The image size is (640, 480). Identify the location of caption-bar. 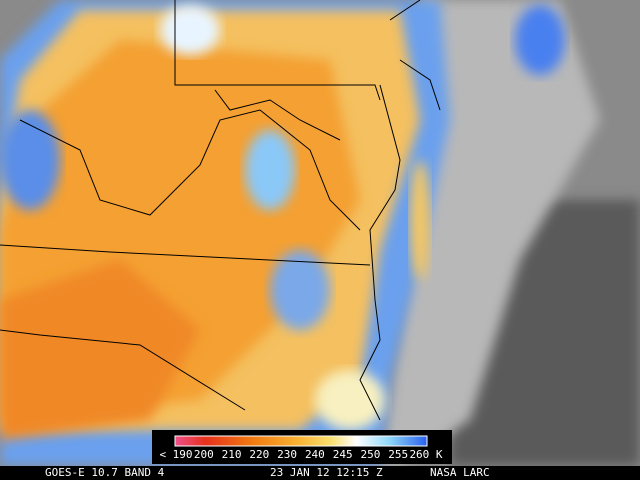
(320, 473).